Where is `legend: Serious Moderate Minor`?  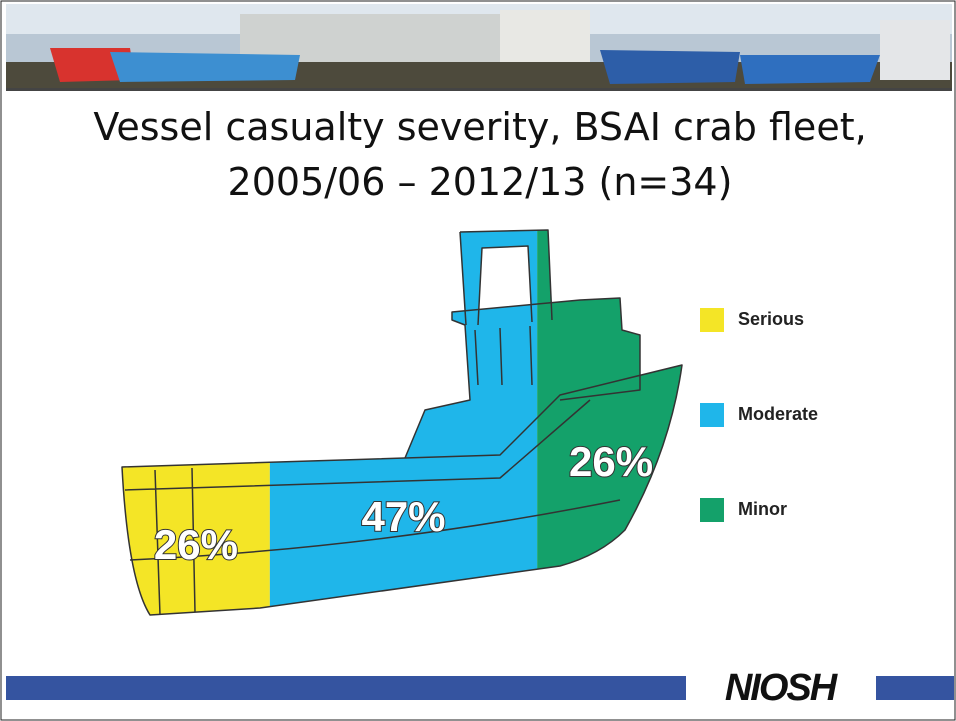
legend: Serious Moderate Minor is located at coordinates (759, 415).